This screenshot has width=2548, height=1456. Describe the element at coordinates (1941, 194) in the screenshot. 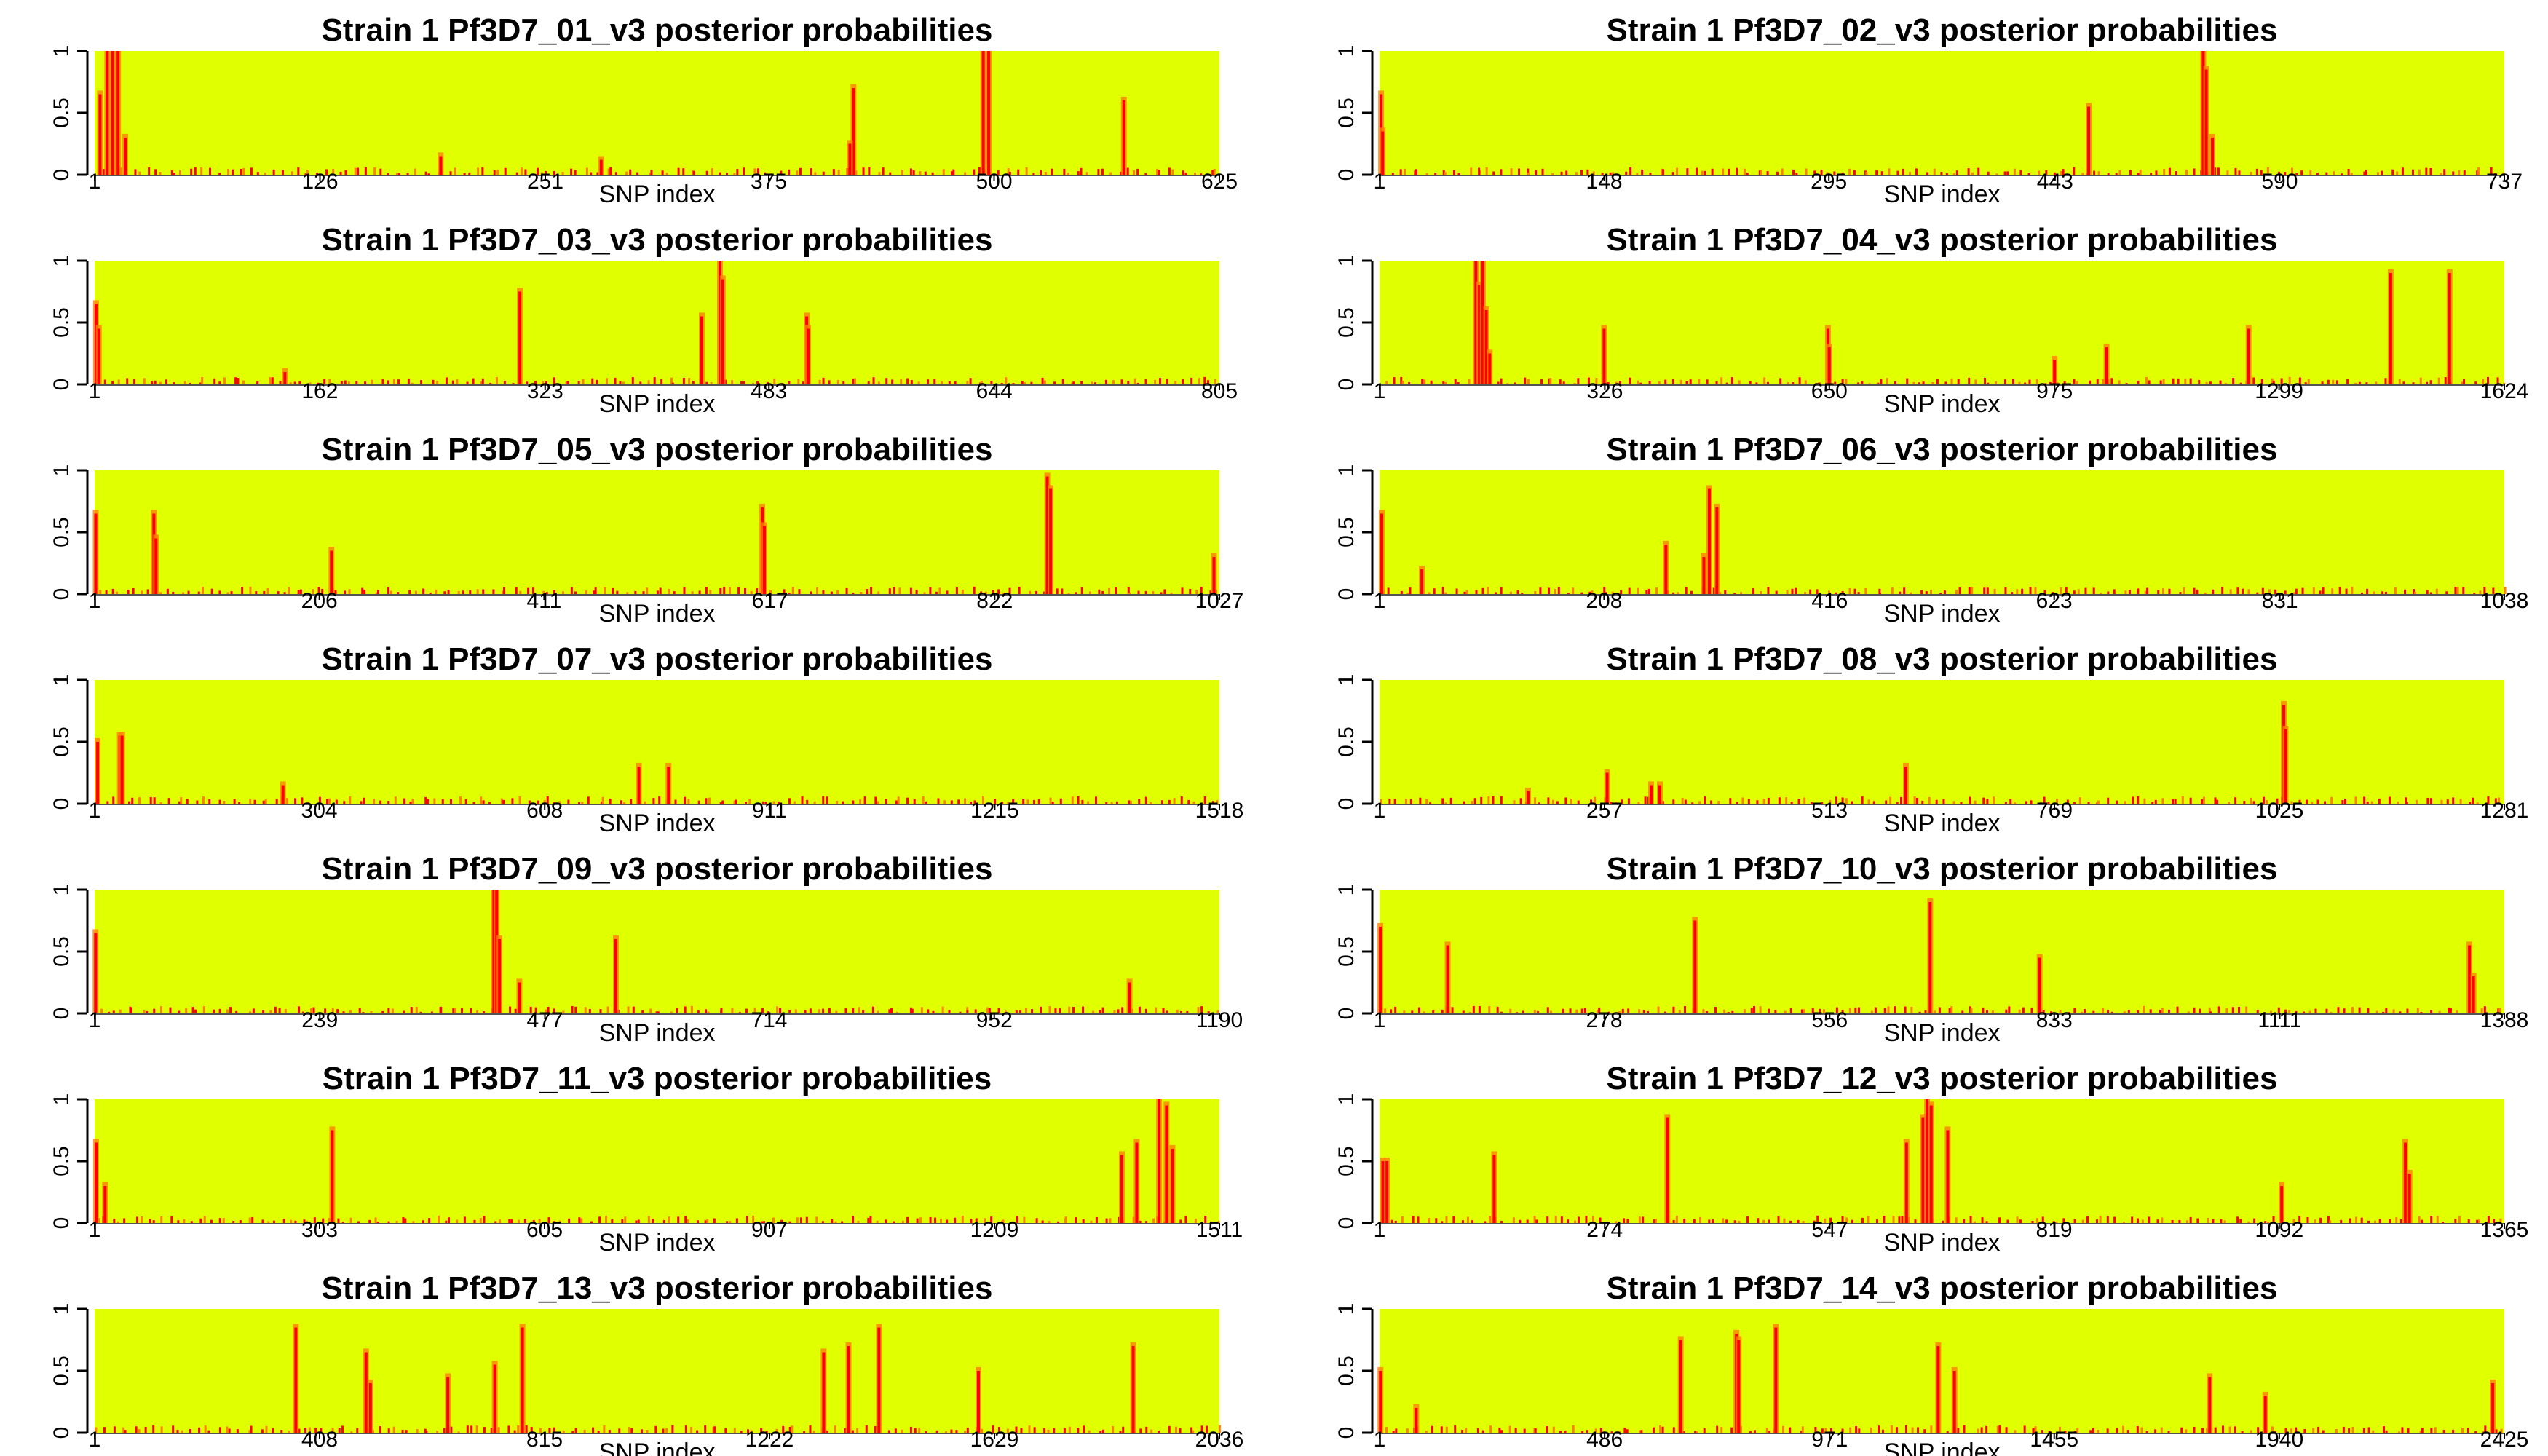

I see `x-axis-title: SNP index` at that location.